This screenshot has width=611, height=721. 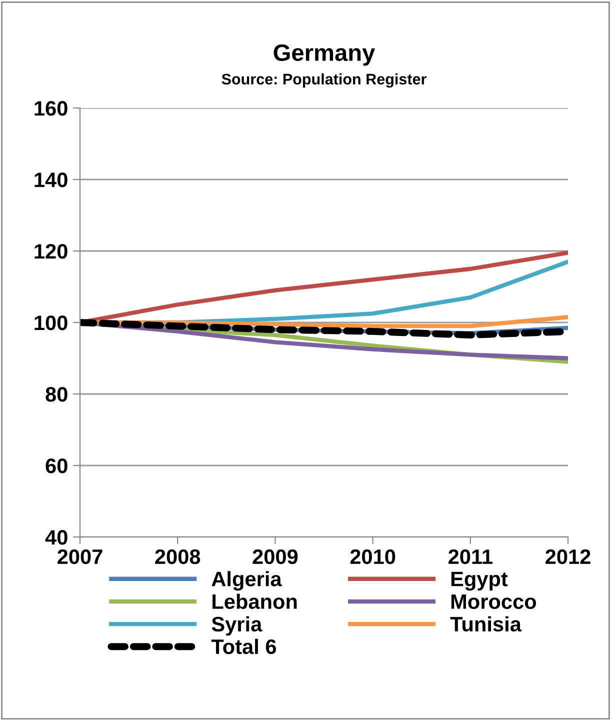 What do you see at coordinates (470, 556) in the screenshot?
I see `x-tick-label: 2011` at bounding box center [470, 556].